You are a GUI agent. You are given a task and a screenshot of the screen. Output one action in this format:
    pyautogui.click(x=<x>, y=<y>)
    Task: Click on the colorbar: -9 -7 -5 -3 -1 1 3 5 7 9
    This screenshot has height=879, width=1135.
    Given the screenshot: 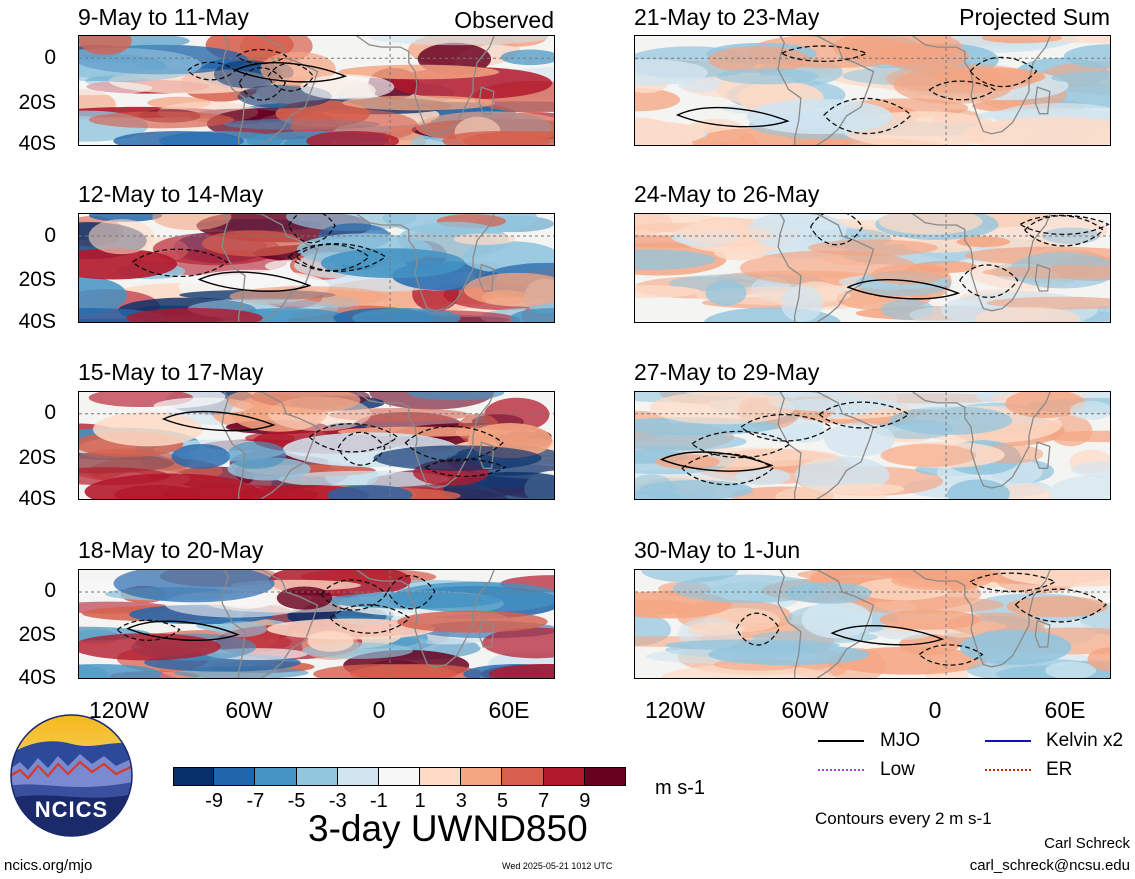 What is the action you would take?
    pyautogui.click(x=399, y=789)
    